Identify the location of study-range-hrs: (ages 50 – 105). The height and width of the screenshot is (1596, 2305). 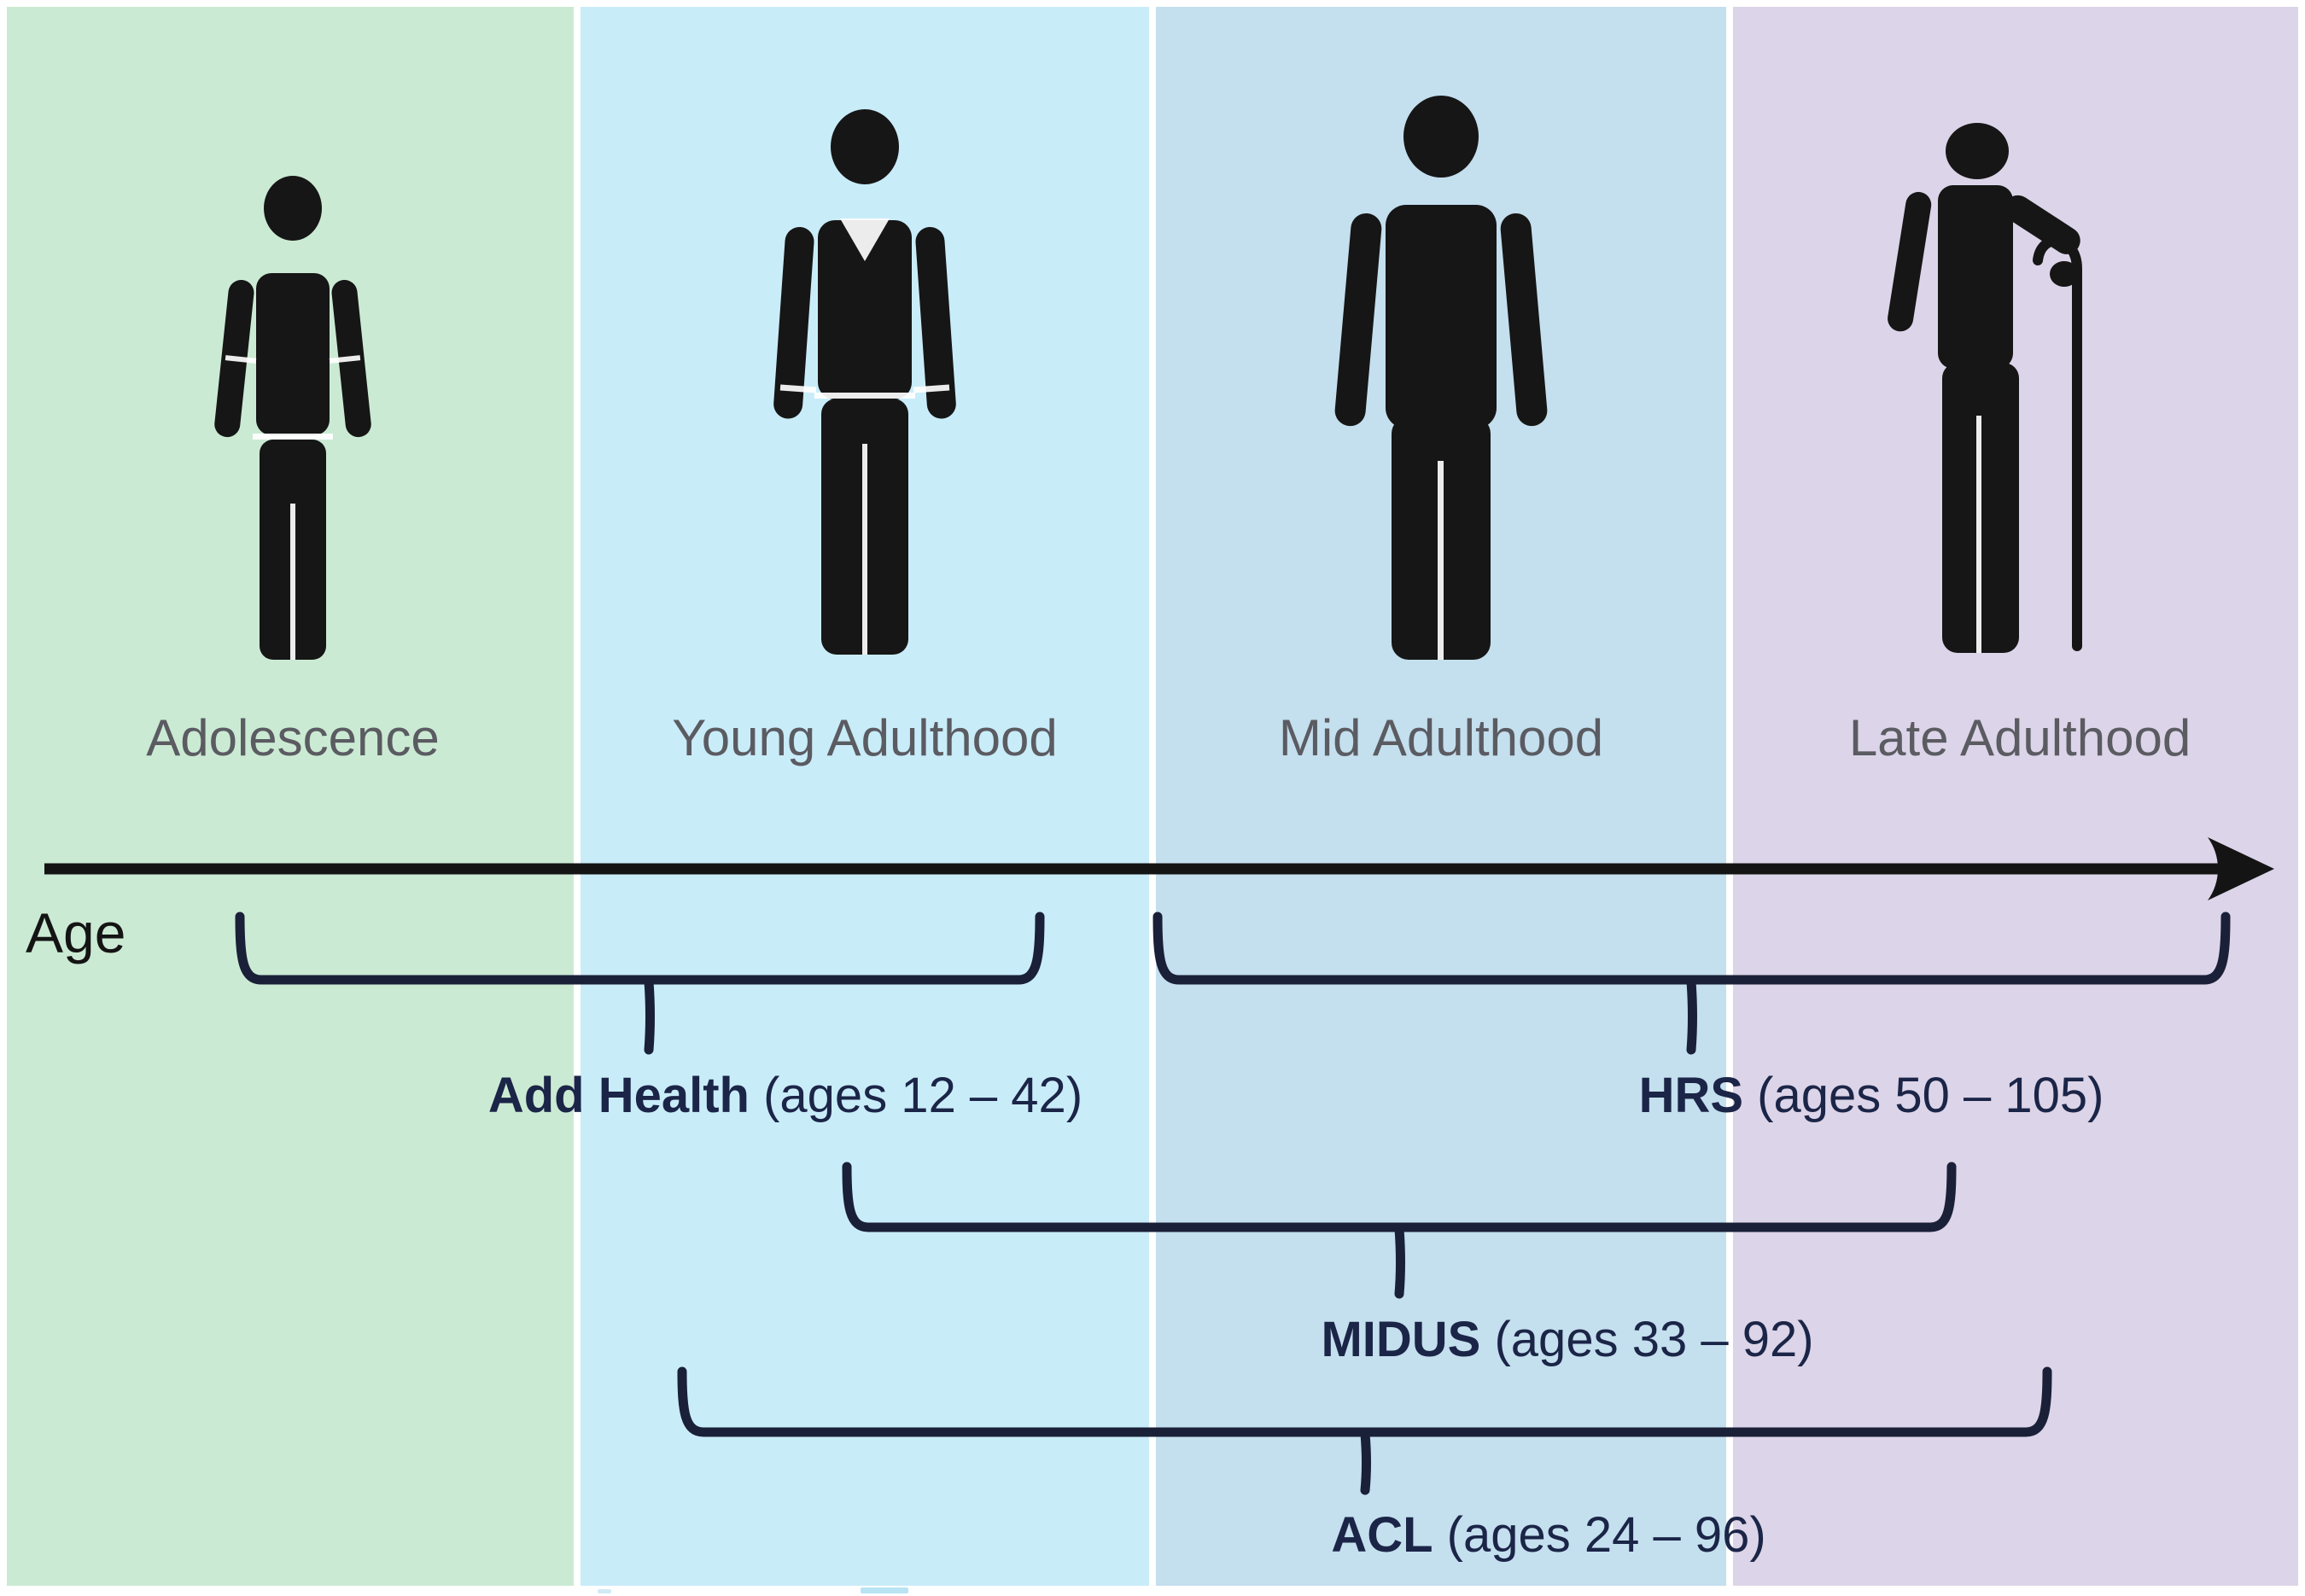
(1924, 1095).